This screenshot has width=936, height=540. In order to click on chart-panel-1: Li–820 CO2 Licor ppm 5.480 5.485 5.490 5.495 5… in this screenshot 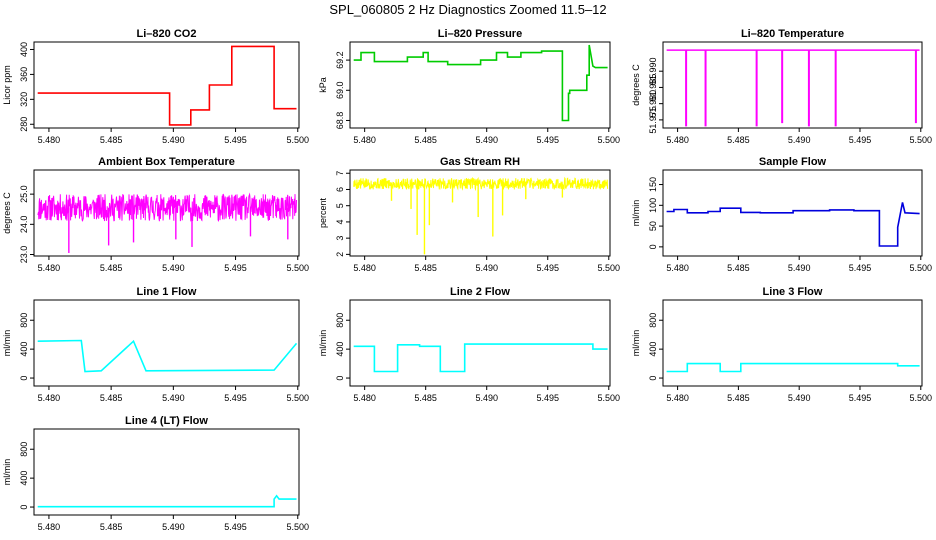, I will do `click(155, 86)`.